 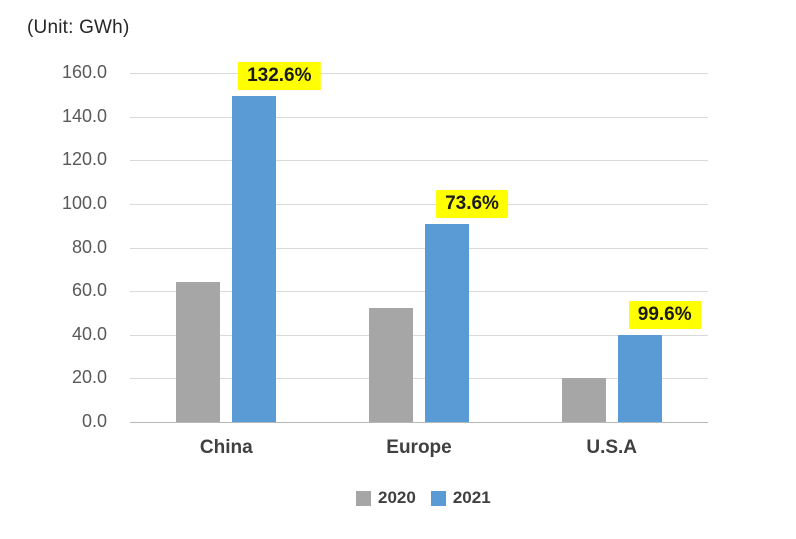 I want to click on growth-label-china: 132.6%, so click(x=279, y=75).